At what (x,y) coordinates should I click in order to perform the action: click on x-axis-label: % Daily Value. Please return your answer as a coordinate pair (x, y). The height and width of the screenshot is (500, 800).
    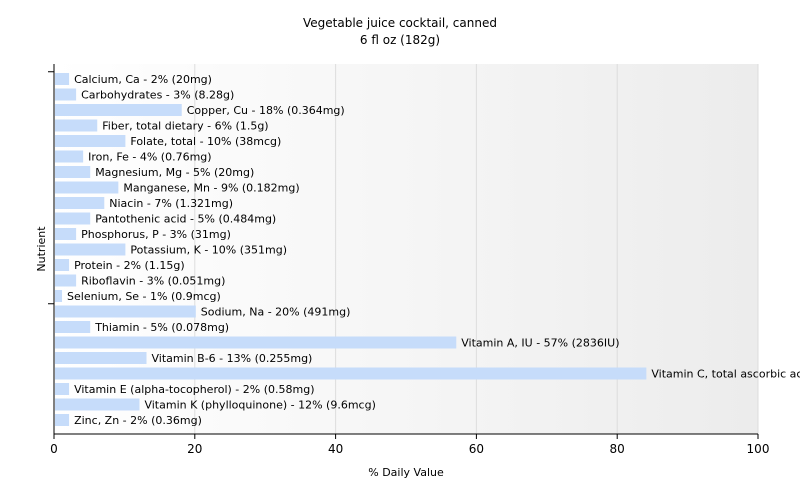
    Looking at the image, I should click on (406, 472).